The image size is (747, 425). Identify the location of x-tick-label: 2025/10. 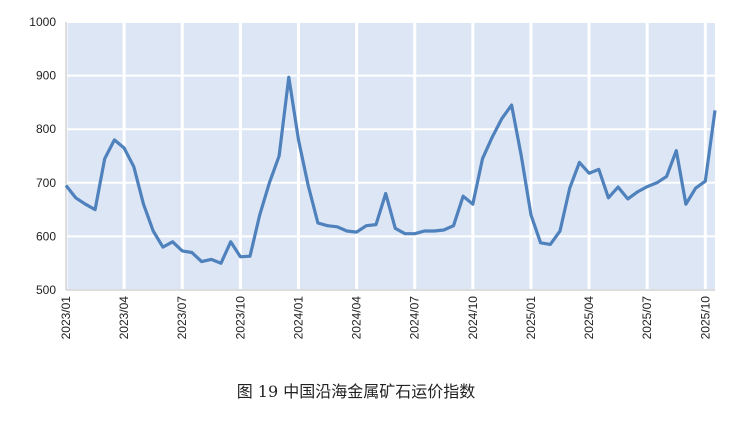
(705, 318).